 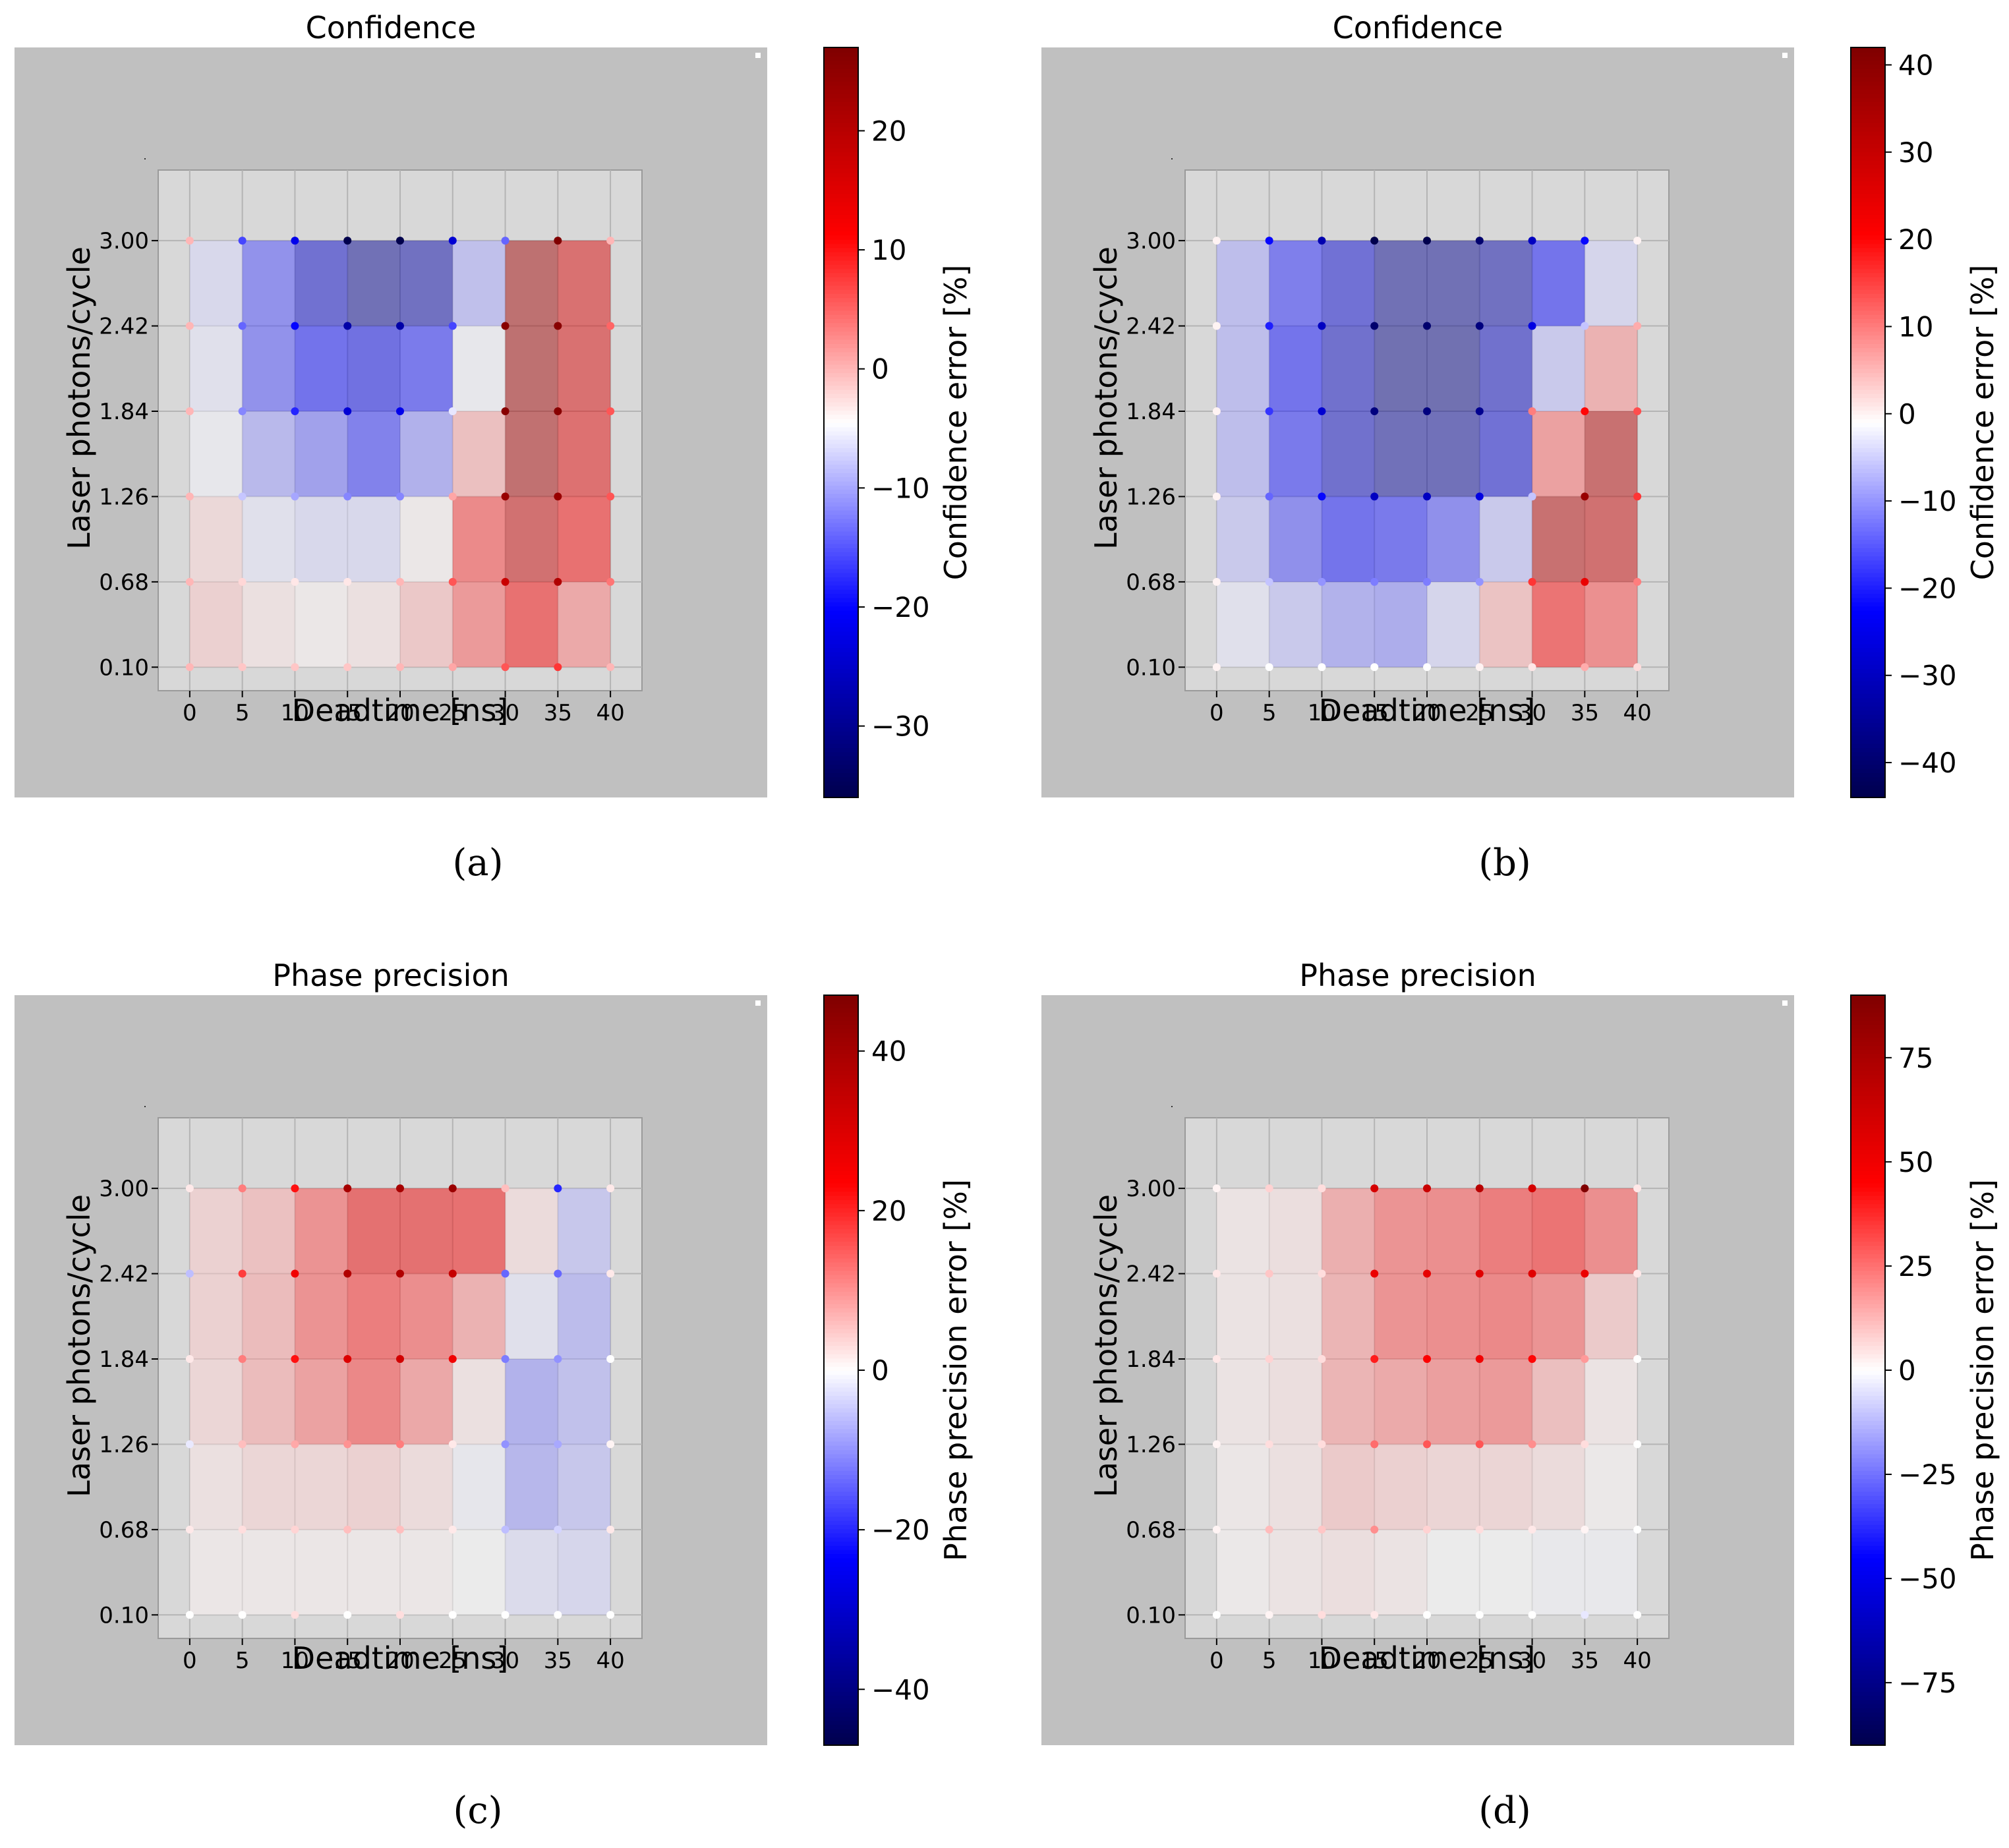 I want to click on x-tick-label: 20, so click(x=1427, y=1661).